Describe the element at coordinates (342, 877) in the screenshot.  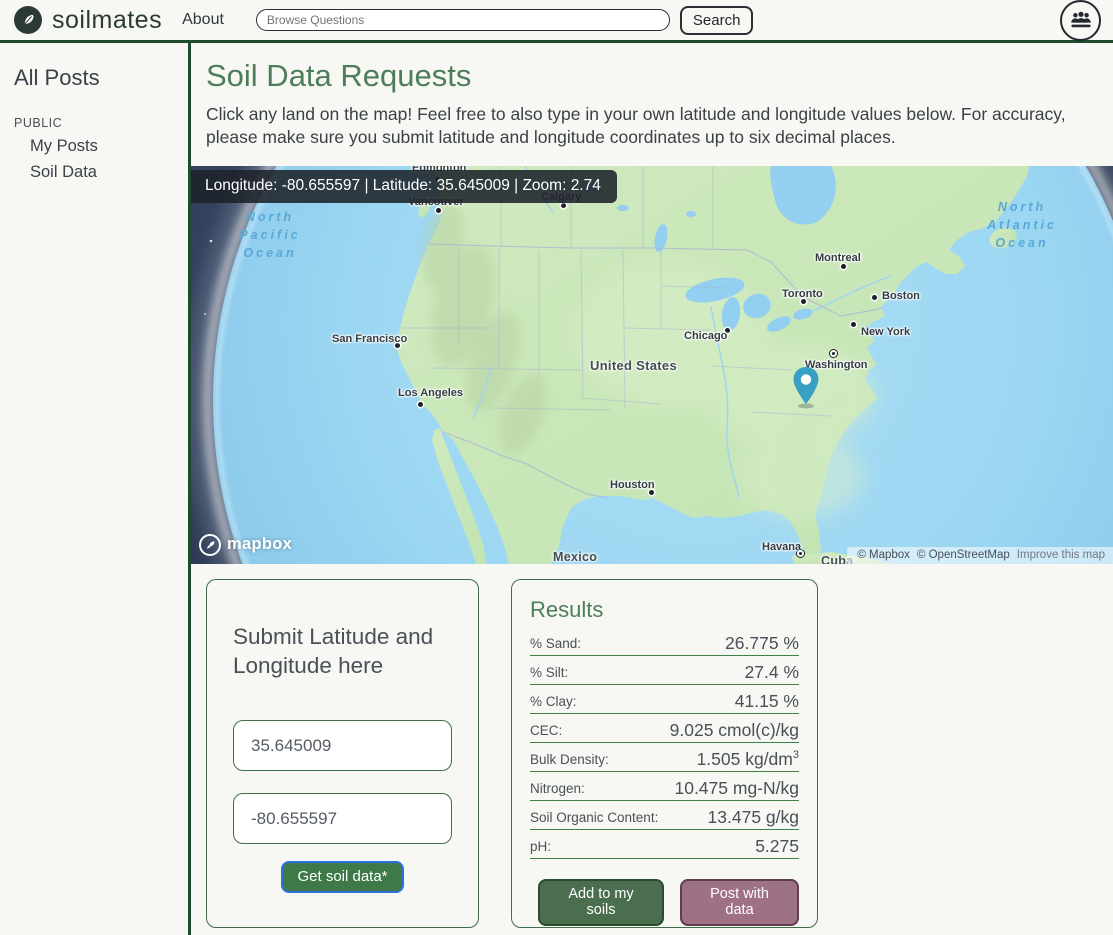
I see `get-soil-data-button: Get soil data*` at that location.